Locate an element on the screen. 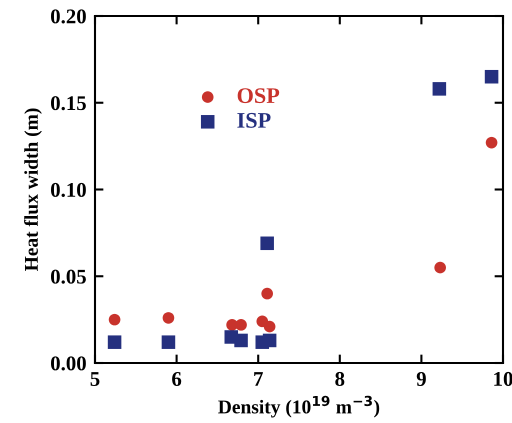  x-tick-label: 7 is located at coordinates (258, 379).